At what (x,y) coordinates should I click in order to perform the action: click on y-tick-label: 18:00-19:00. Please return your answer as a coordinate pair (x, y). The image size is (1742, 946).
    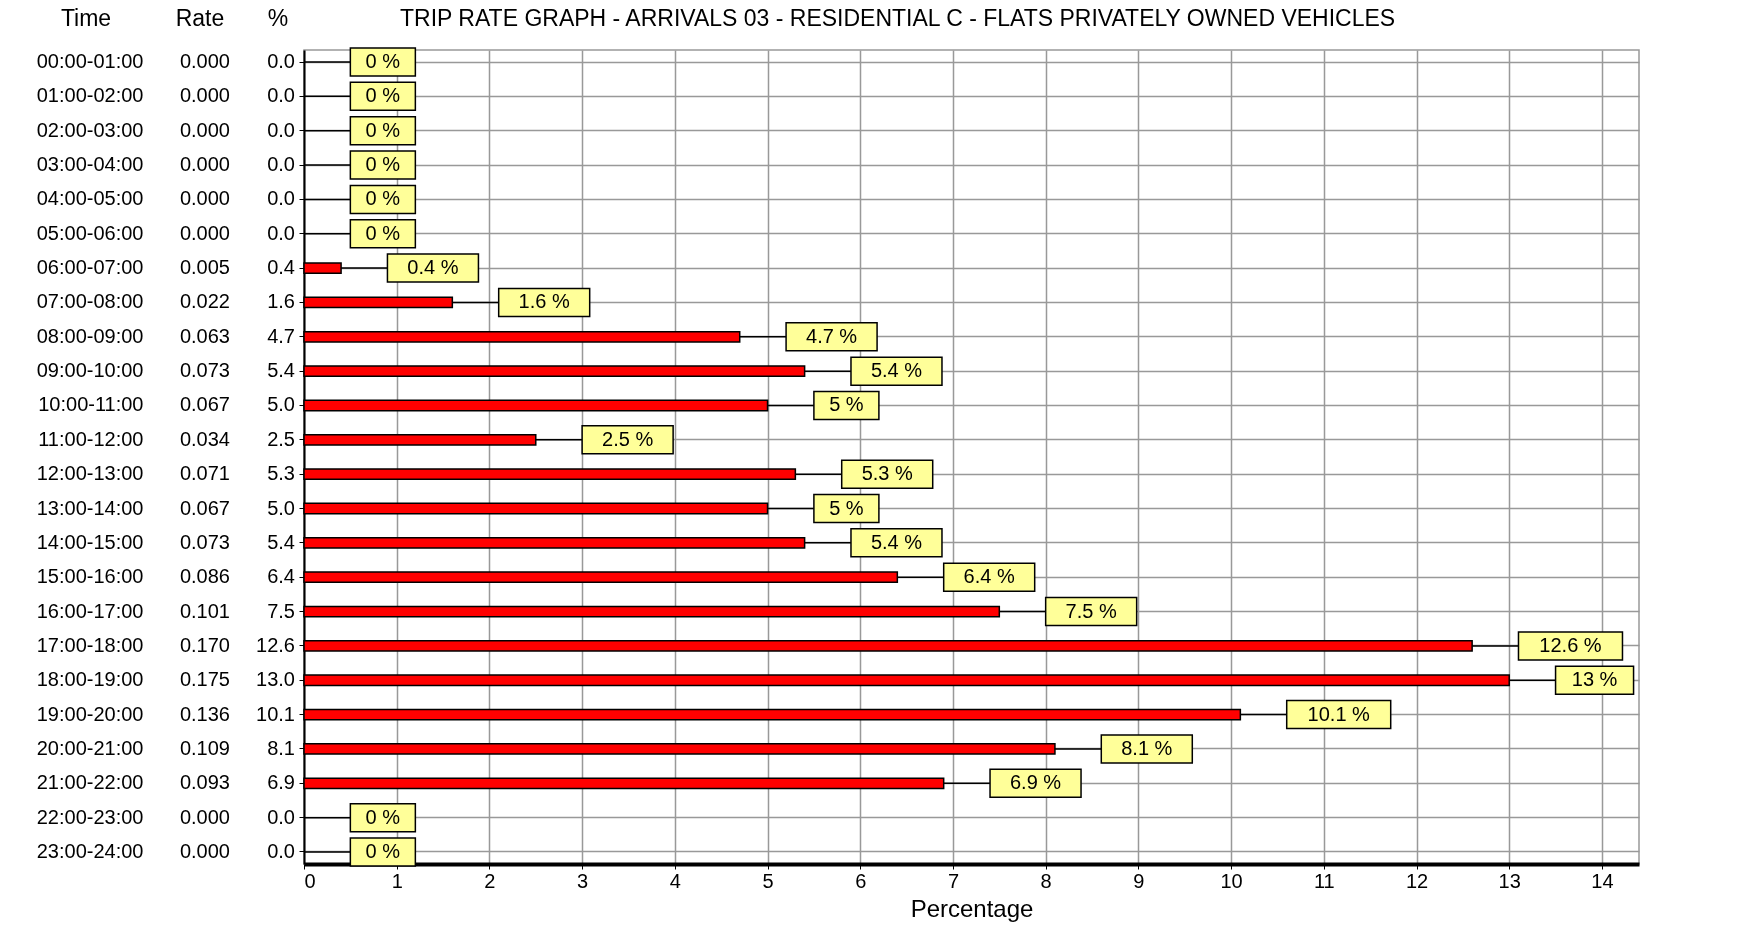
    Looking at the image, I should click on (90, 679).